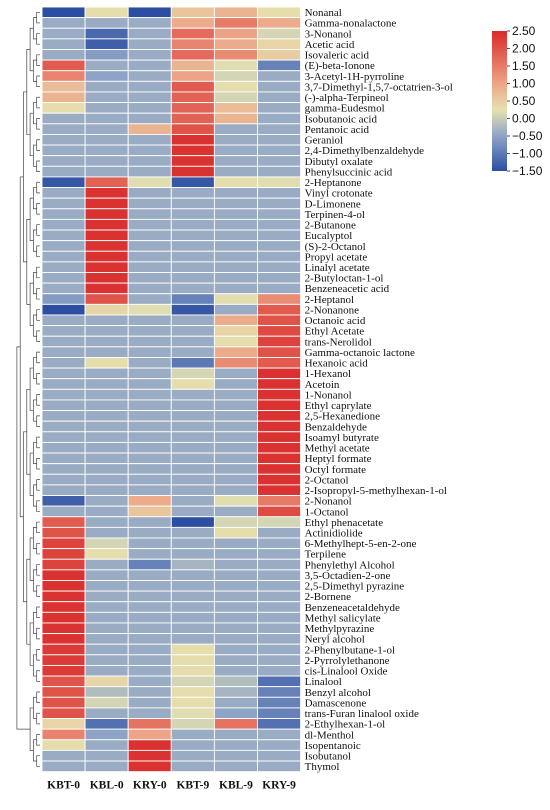 This screenshot has width=550, height=810. What do you see at coordinates (332, 310) in the screenshot?
I see `row-label: 2-Nonanone` at bounding box center [332, 310].